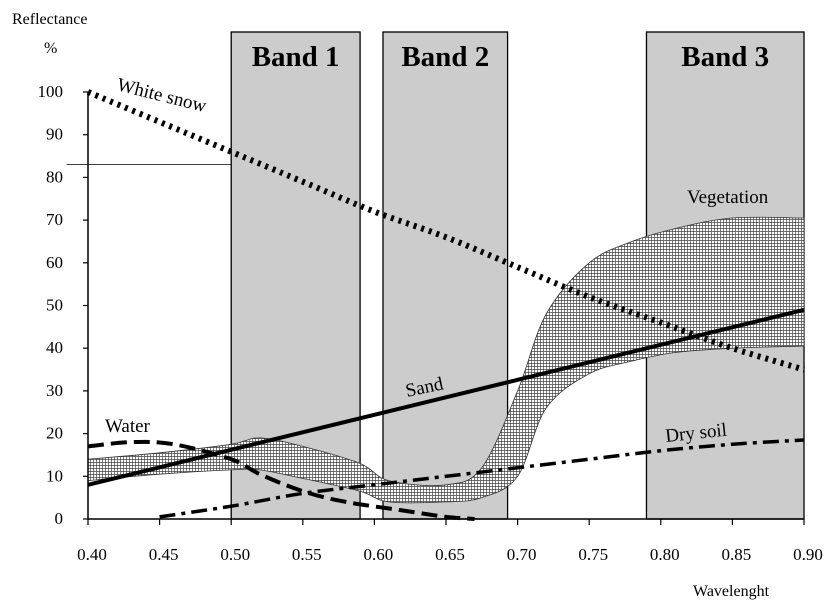 This screenshot has width=834, height=603. What do you see at coordinates (808, 554) in the screenshot?
I see `x-tick-label: 0.90` at bounding box center [808, 554].